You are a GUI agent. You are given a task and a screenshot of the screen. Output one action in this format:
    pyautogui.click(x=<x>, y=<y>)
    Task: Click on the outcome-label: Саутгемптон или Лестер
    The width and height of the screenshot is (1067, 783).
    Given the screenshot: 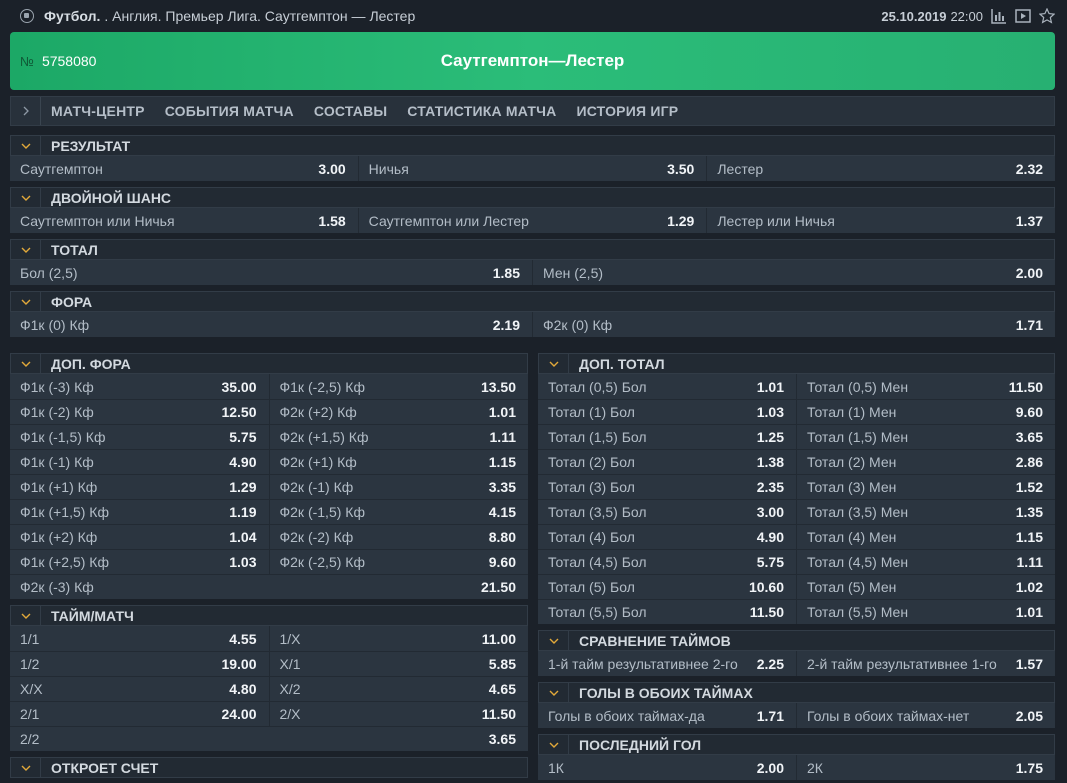 What is the action you would take?
    pyautogui.click(x=448, y=220)
    